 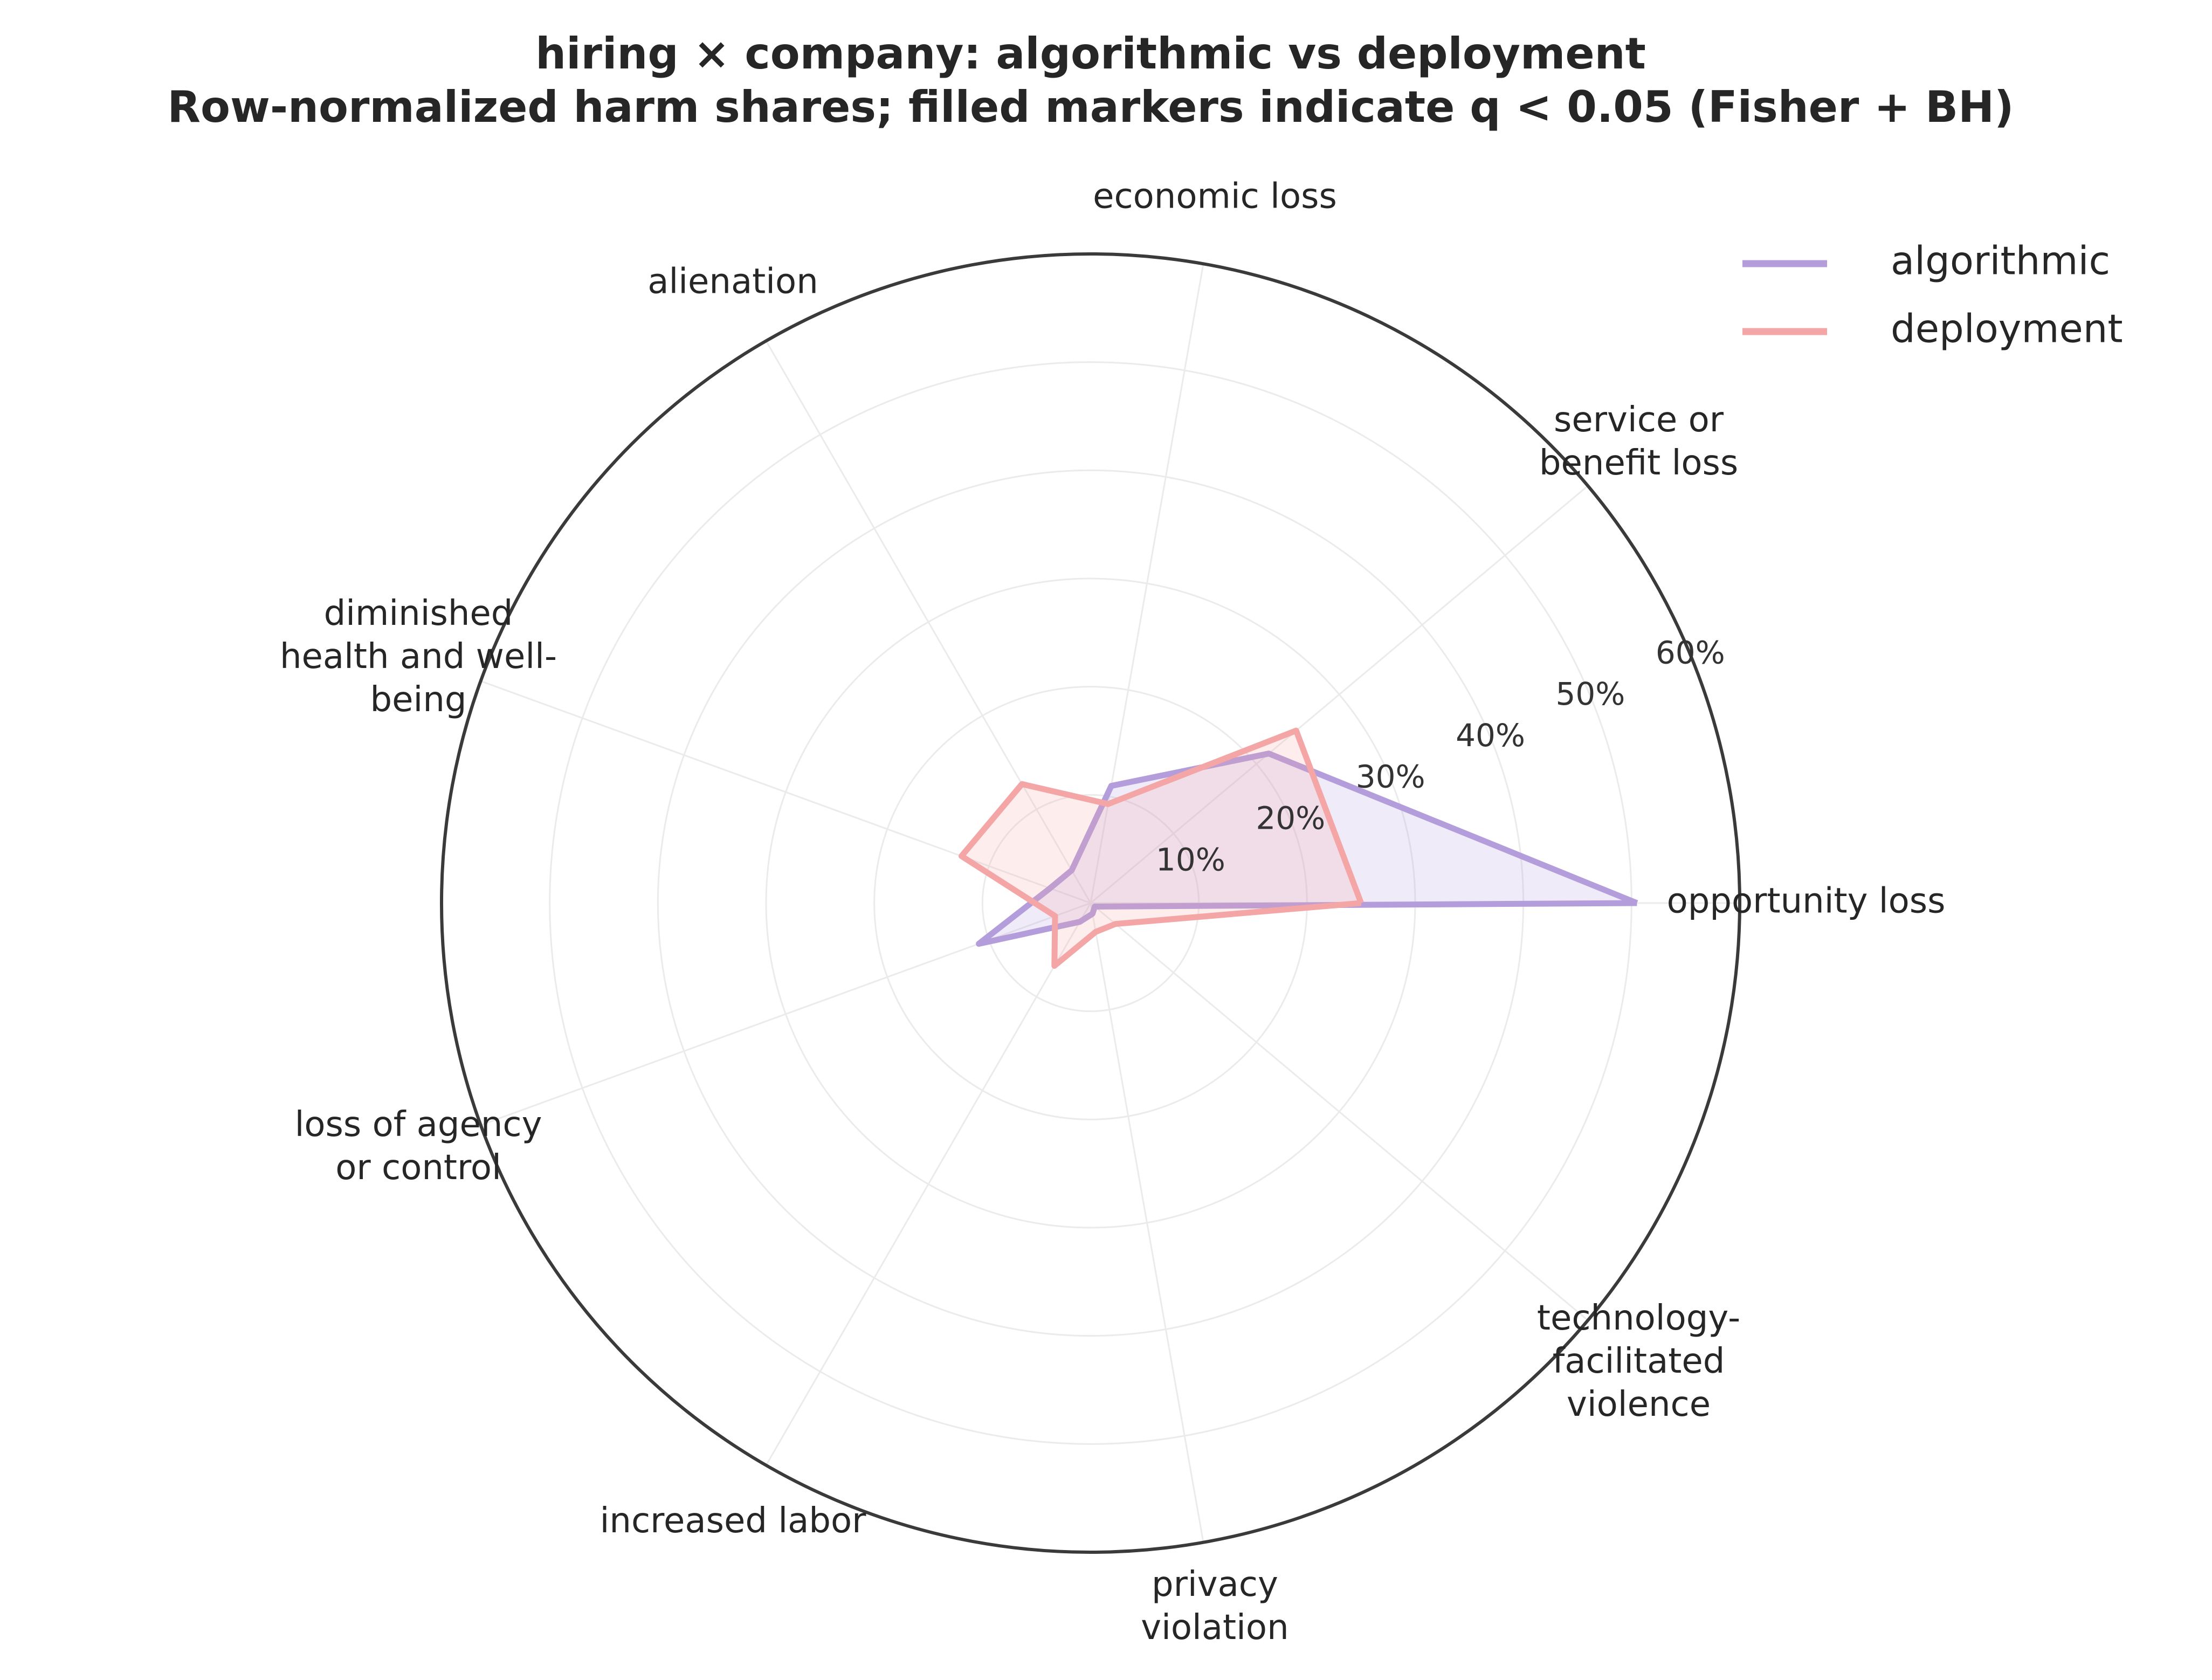 What do you see at coordinates (1806, 901) in the screenshot?
I see `category-label: opportunity loss` at bounding box center [1806, 901].